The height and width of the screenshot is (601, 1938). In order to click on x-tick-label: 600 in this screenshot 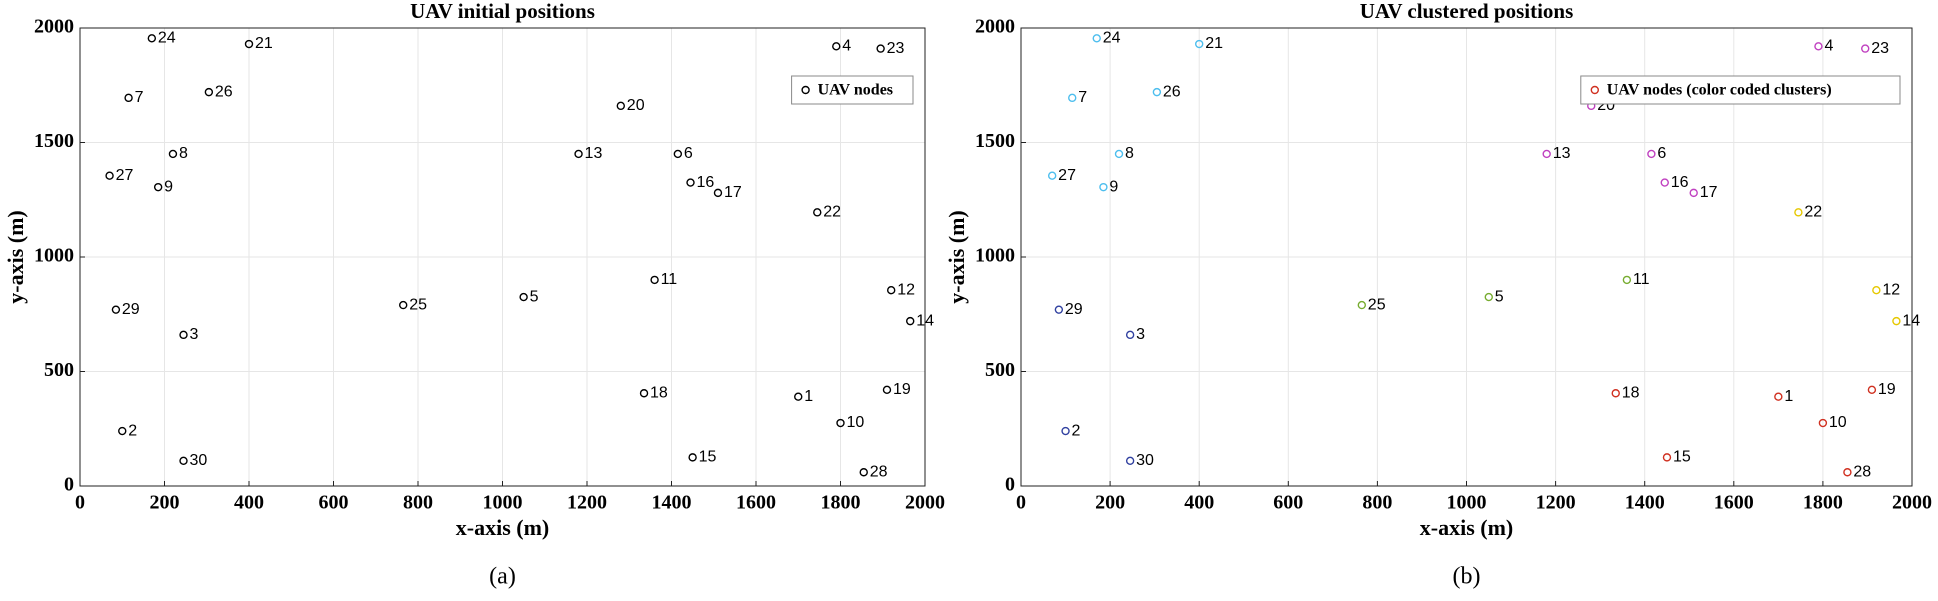, I will do `click(334, 503)`.